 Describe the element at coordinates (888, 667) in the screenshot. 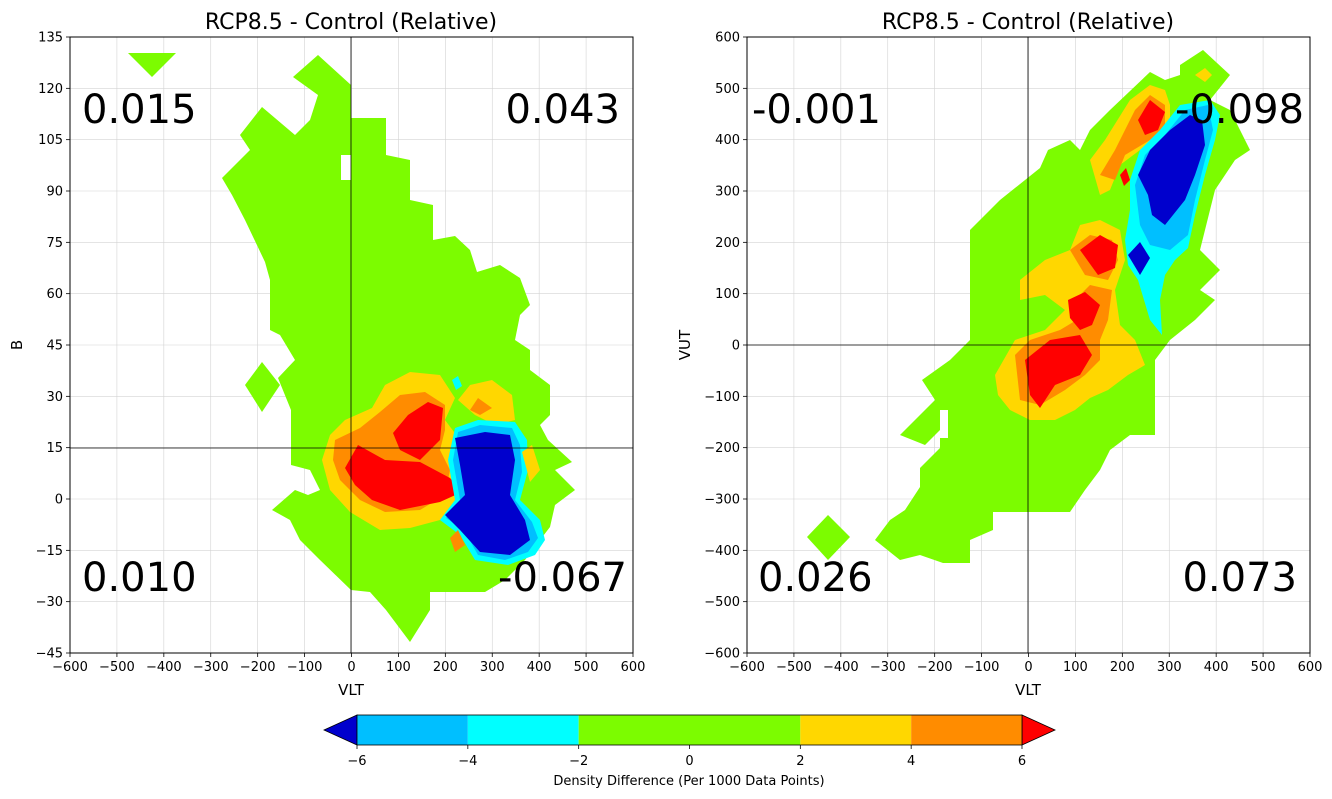

I see `right-x-tick-label: −300` at that location.